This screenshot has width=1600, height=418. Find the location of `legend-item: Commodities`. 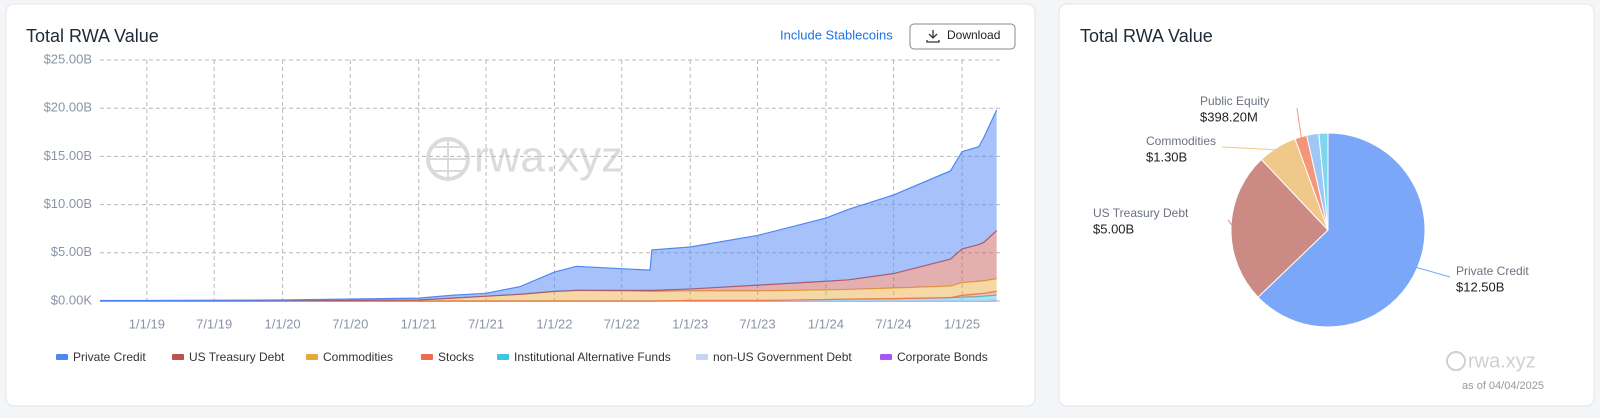

legend-item: Commodities is located at coordinates (349, 357).